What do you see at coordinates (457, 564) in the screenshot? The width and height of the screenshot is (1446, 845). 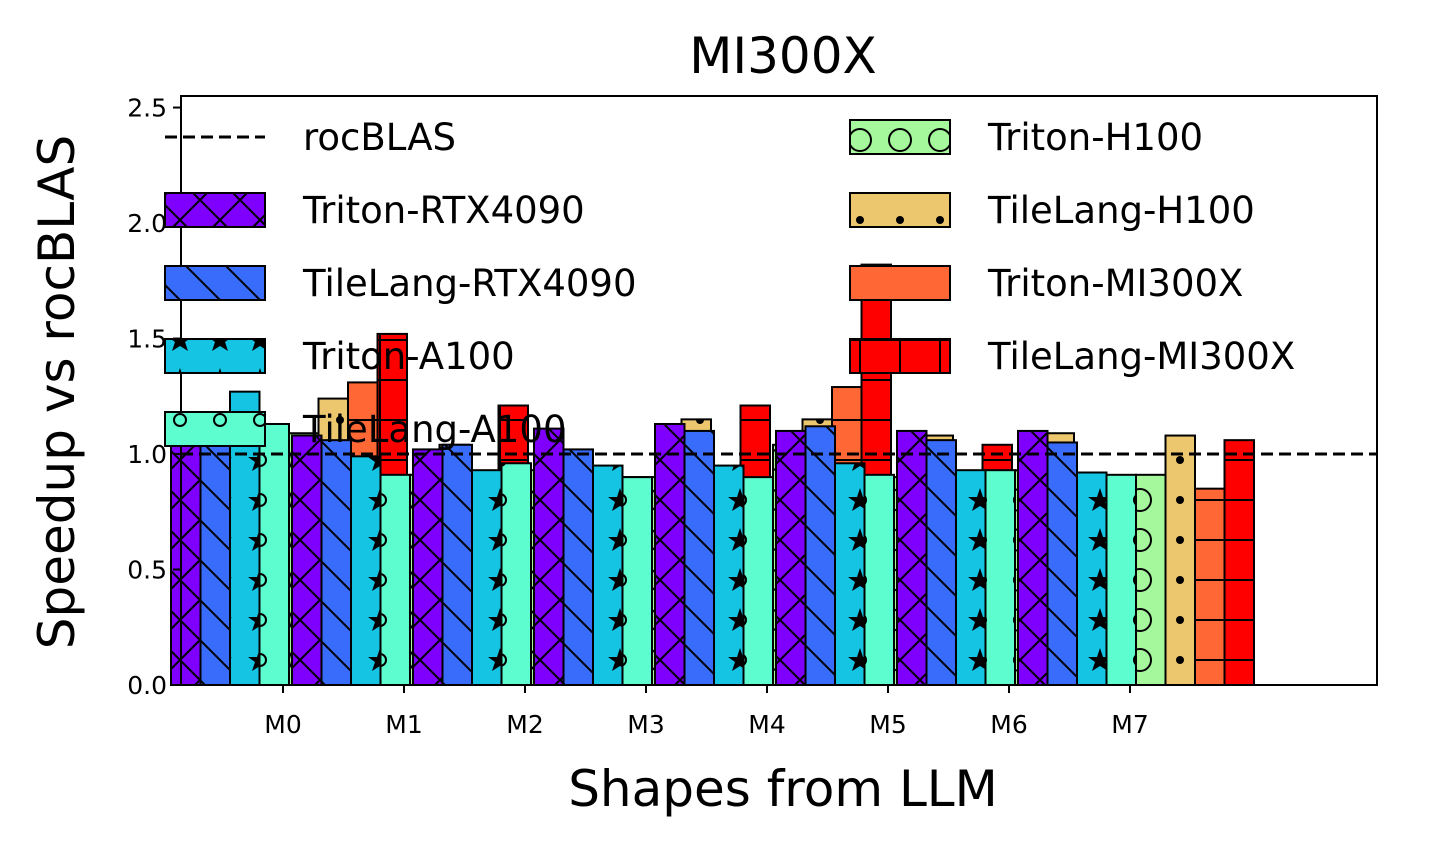 I see `bar-tilelang-rtx4090-m2` at bounding box center [457, 564].